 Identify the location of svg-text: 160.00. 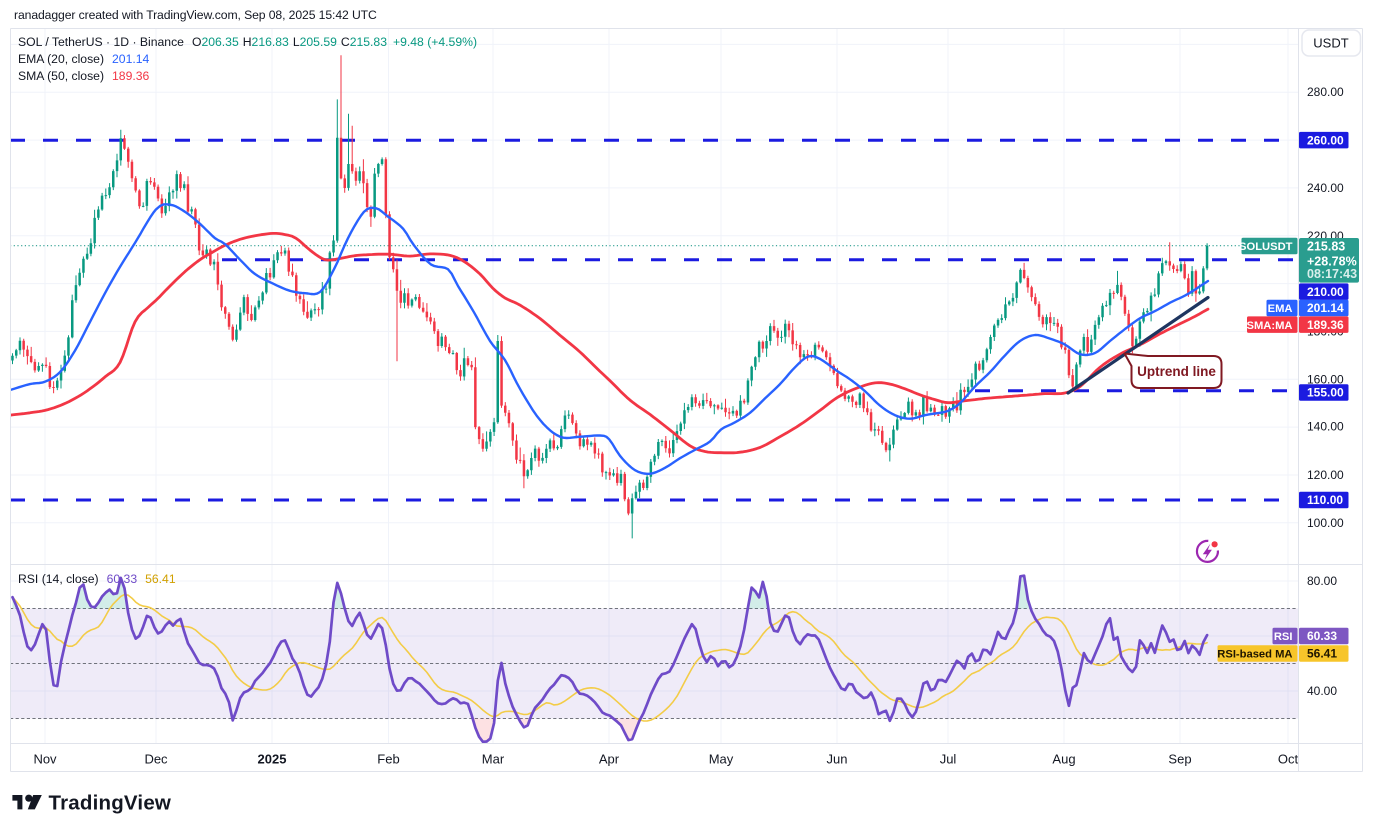
(1325, 380).